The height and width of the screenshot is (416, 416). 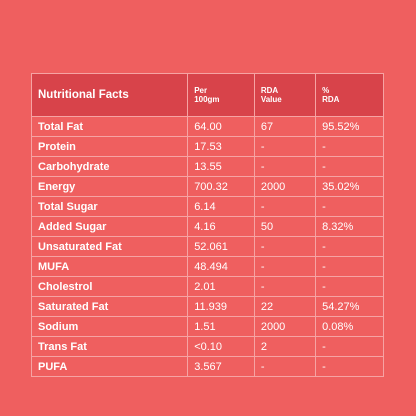 What do you see at coordinates (331, 99) in the screenshot?
I see `header-pct-line2: RDA` at bounding box center [331, 99].